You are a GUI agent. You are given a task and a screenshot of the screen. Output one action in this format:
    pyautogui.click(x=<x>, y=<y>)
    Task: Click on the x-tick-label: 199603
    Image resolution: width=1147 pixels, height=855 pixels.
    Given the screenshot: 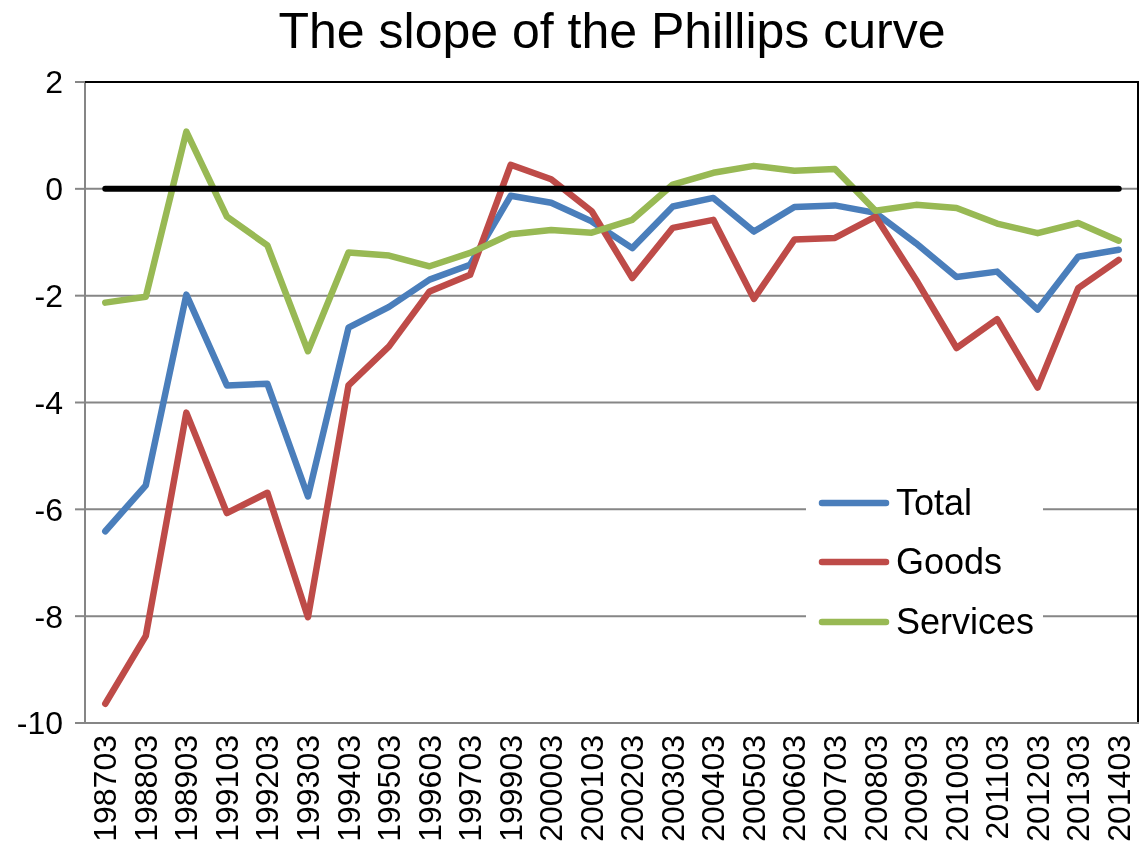 What is the action you would take?
    pyautogui.click(x=429, y=788)
    